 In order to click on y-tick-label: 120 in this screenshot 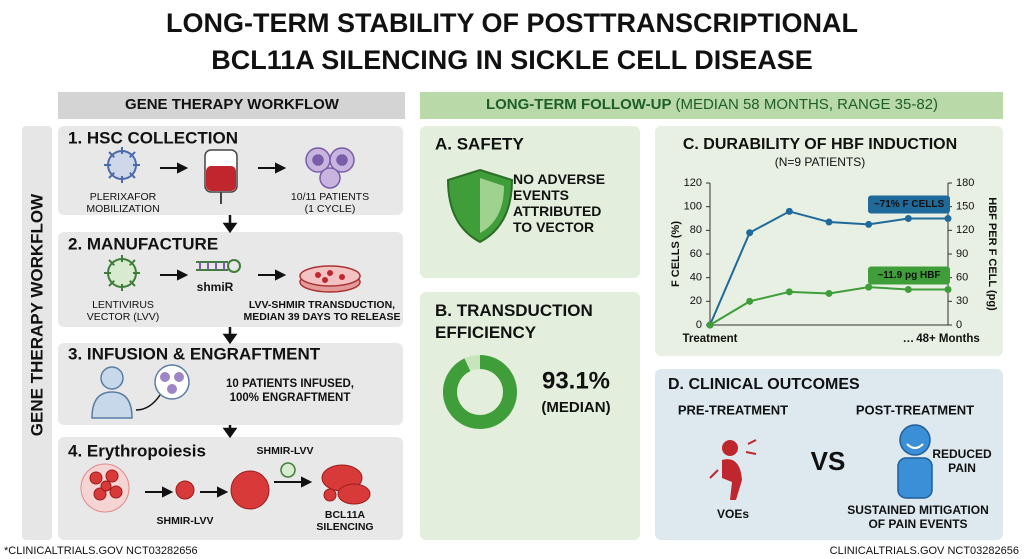, I will do `click(693, 183)`.